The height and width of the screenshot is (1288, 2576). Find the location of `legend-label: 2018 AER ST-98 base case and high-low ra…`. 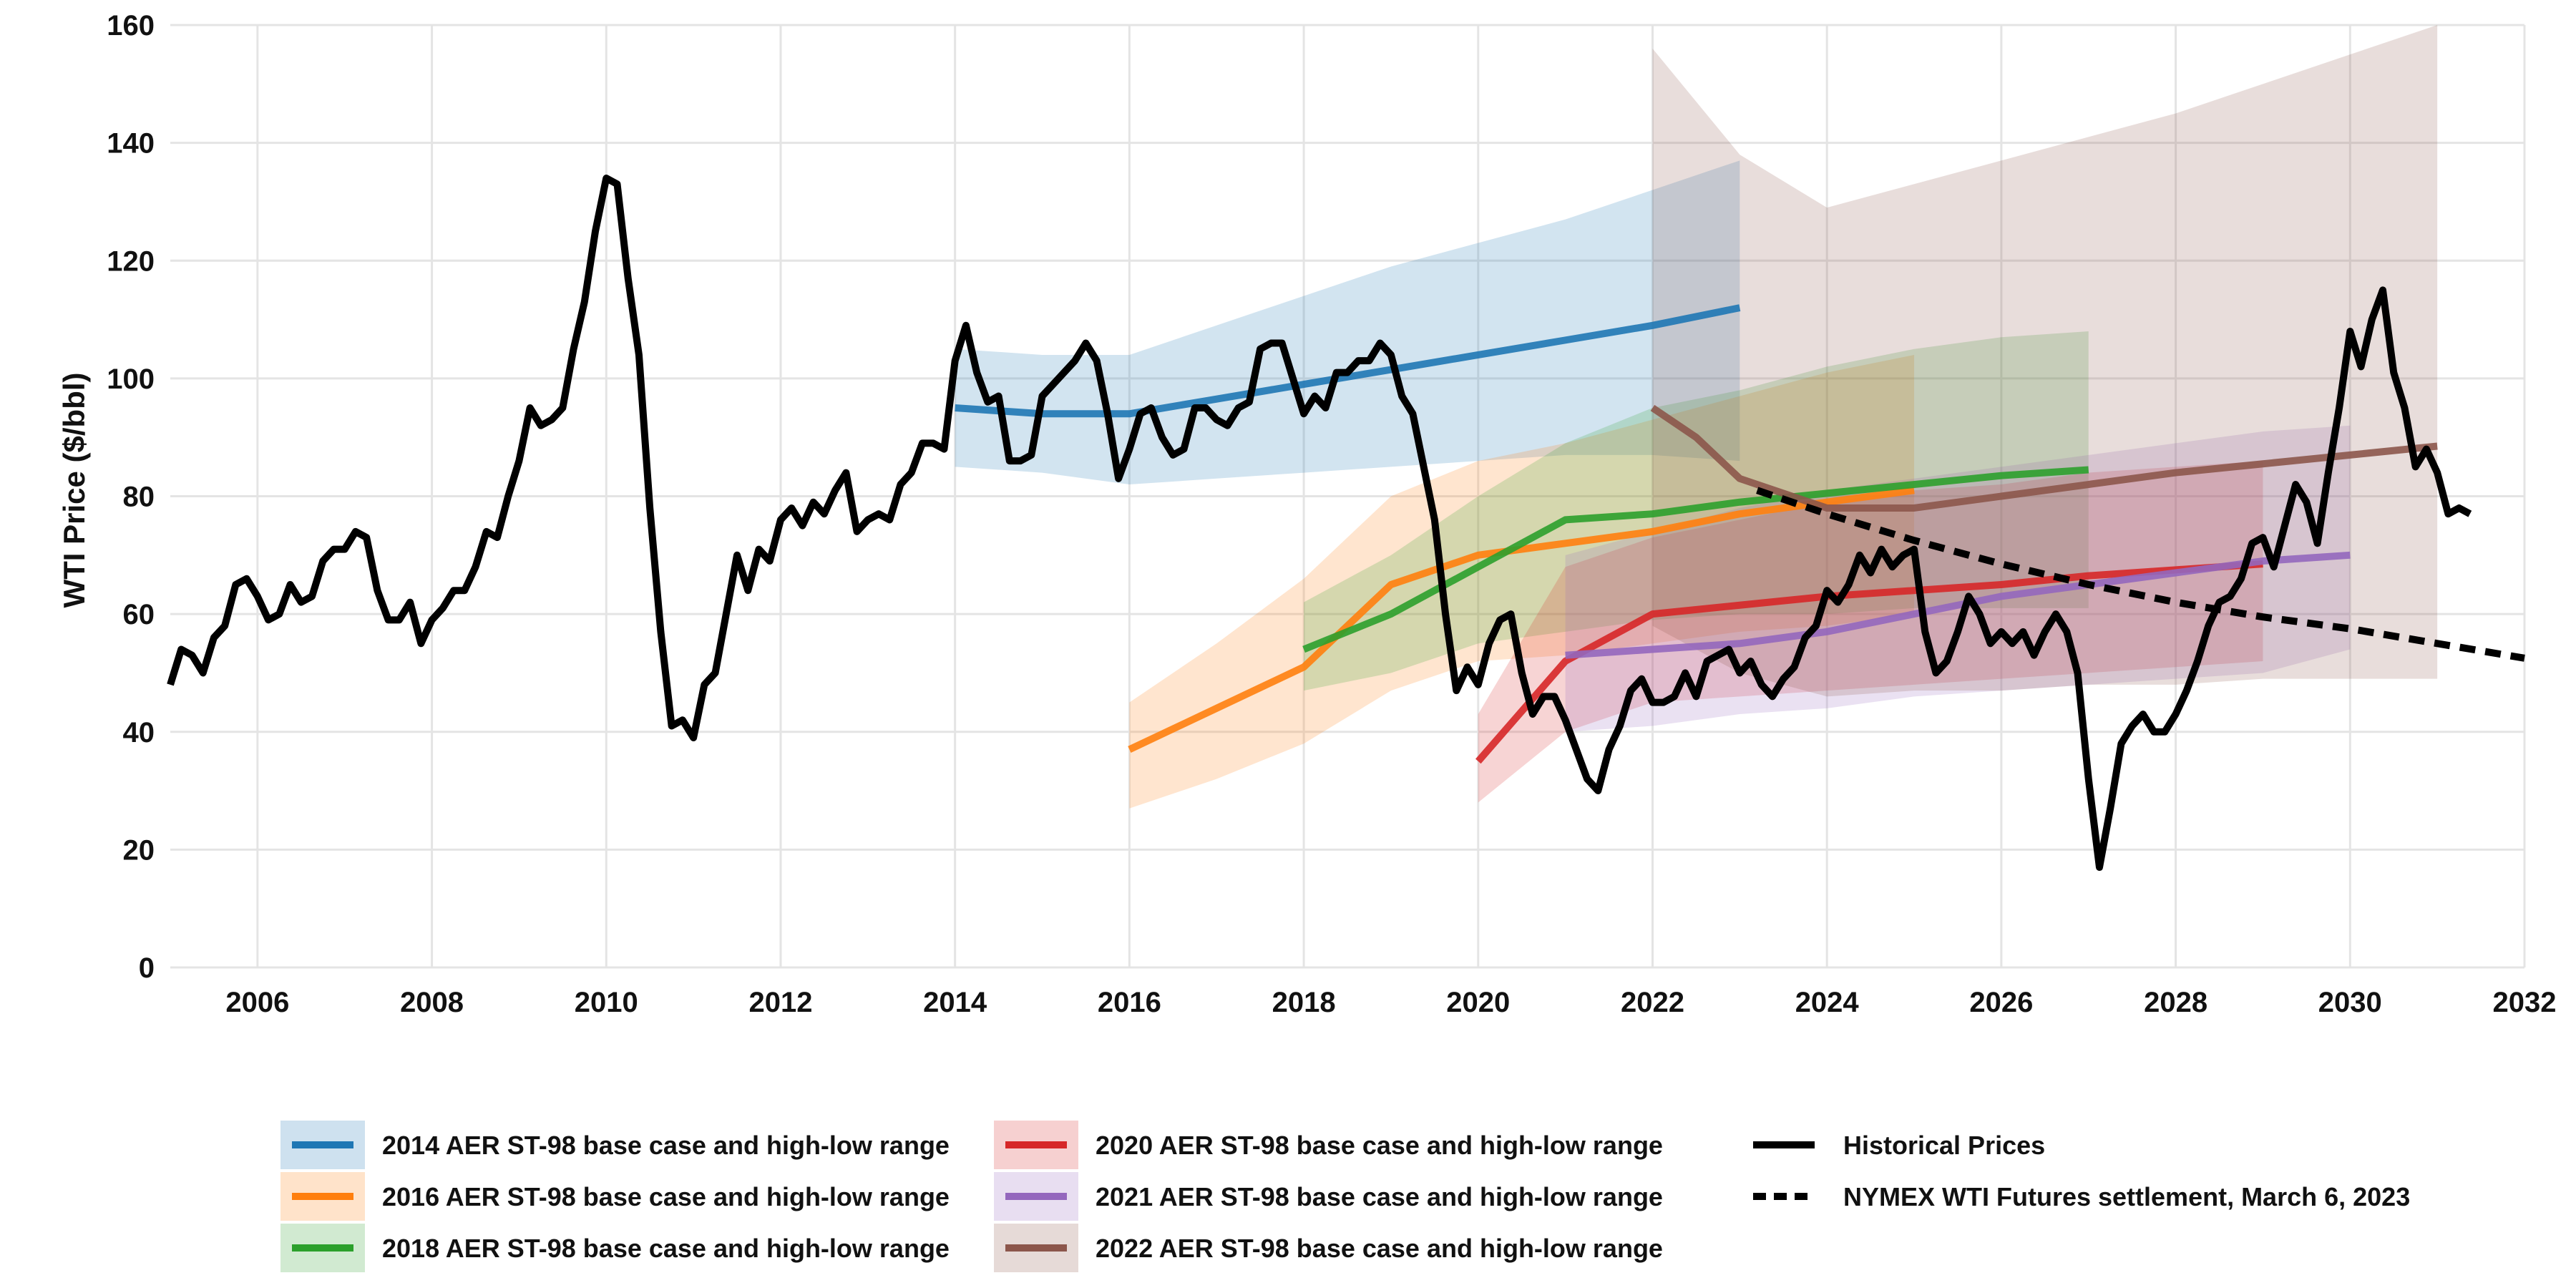

legend-label: 2018 AER ST-98 base case and high-low ra… is located at coordinates (666, 1248).